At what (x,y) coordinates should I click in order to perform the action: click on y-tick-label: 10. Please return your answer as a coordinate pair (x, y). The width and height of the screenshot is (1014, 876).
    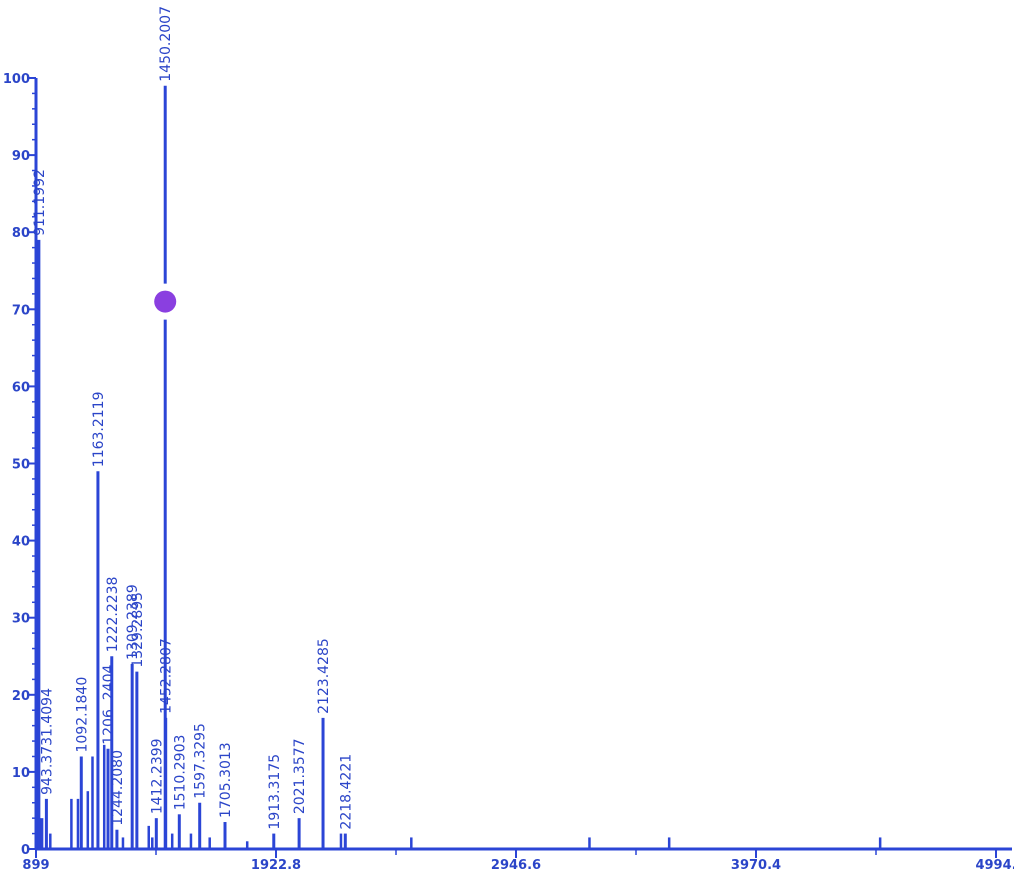
    Looking at the image, I should click on (21, 773).